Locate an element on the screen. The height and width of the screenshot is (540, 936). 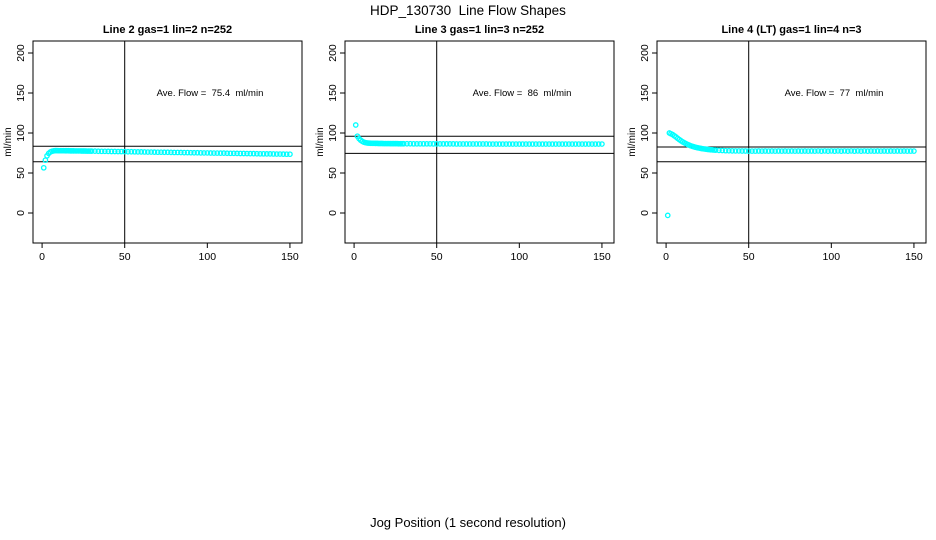
ave-flow-annotation: Ave. Flow = 86 ml/min is located at coordinates (522, 93).